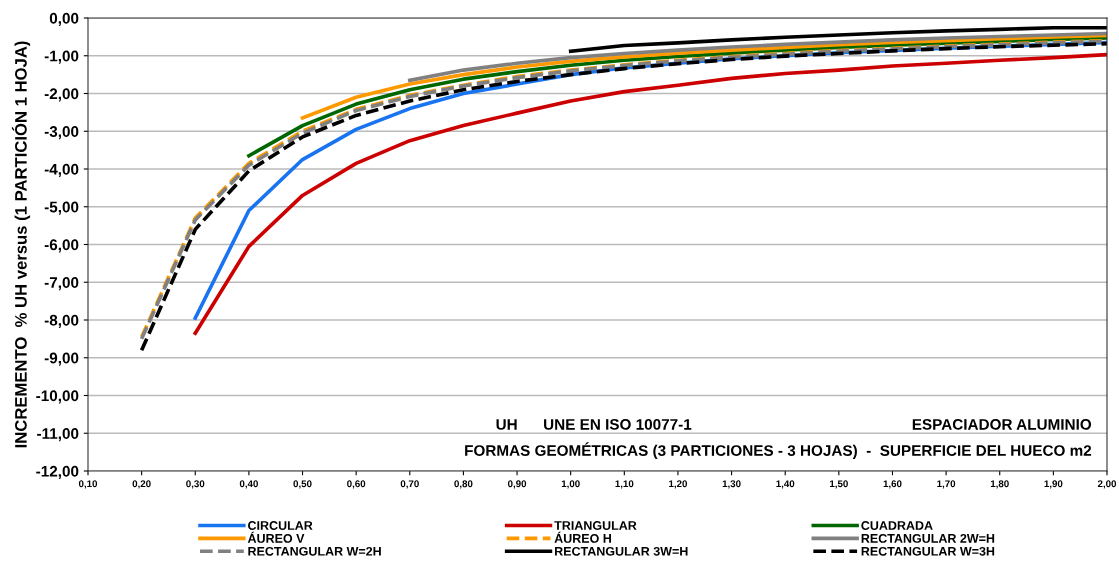  What do you see at coordinates (409, 484) in the screenshot?
I see `x-tick-label: 0,70` at bounding box center [409, 484].